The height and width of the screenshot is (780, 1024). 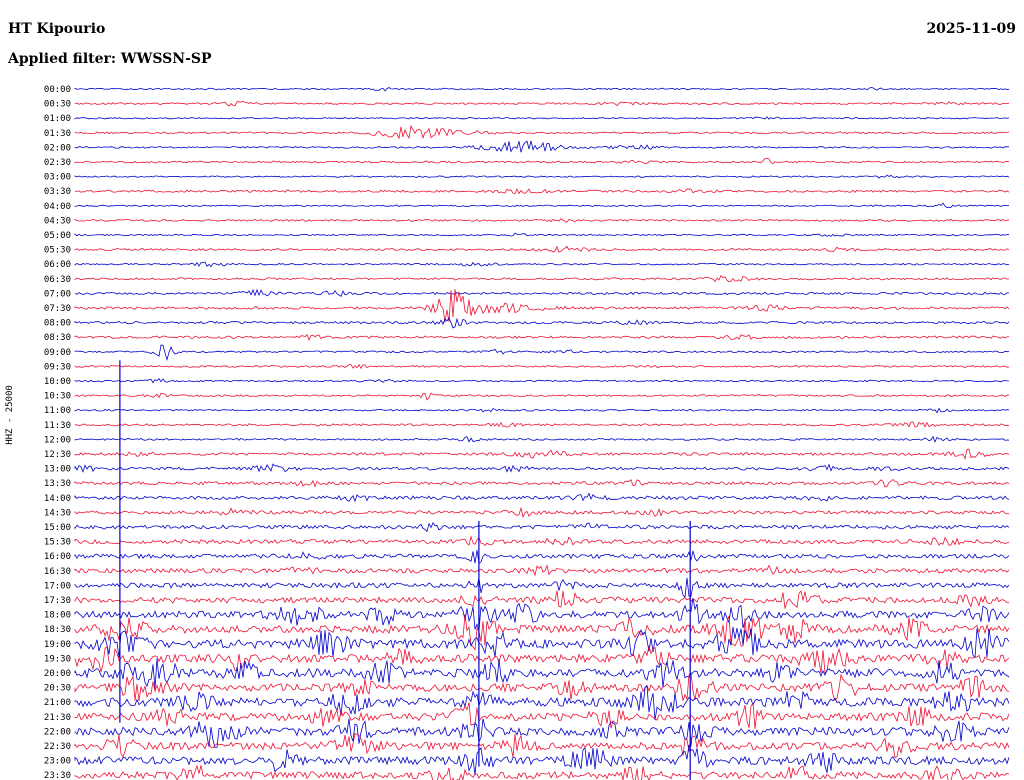 What do you see at coordinates (57, 338) in the screenshot?
I see `time-label: 08:30` at bounding box center [57, 338].